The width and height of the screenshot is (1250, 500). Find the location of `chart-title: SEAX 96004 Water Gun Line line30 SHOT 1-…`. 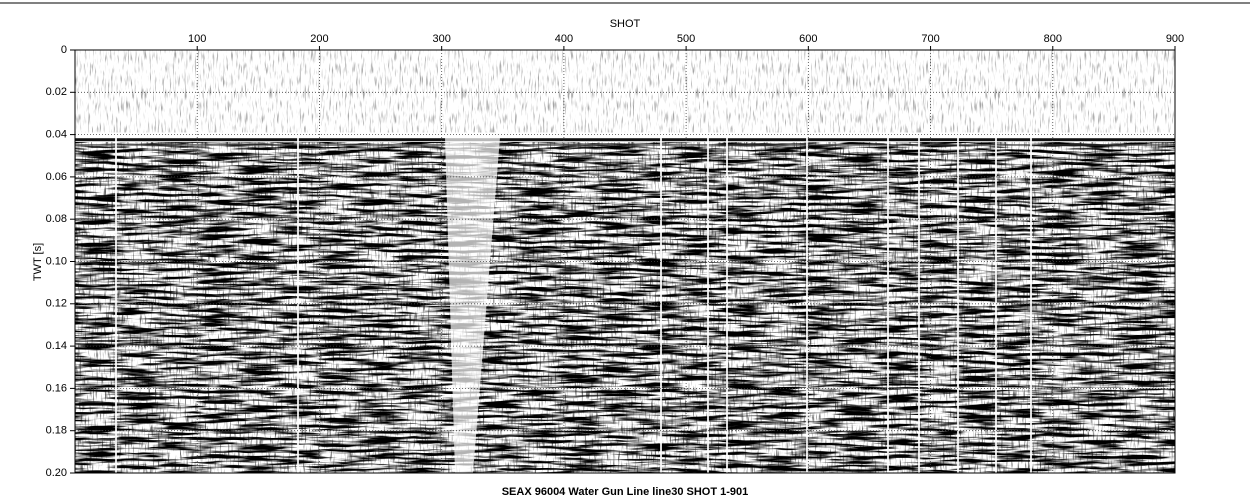

chart-title: SEAX 96004 Water Gun Line line30 SHOT 1-… is located at coordinates (625, 492).